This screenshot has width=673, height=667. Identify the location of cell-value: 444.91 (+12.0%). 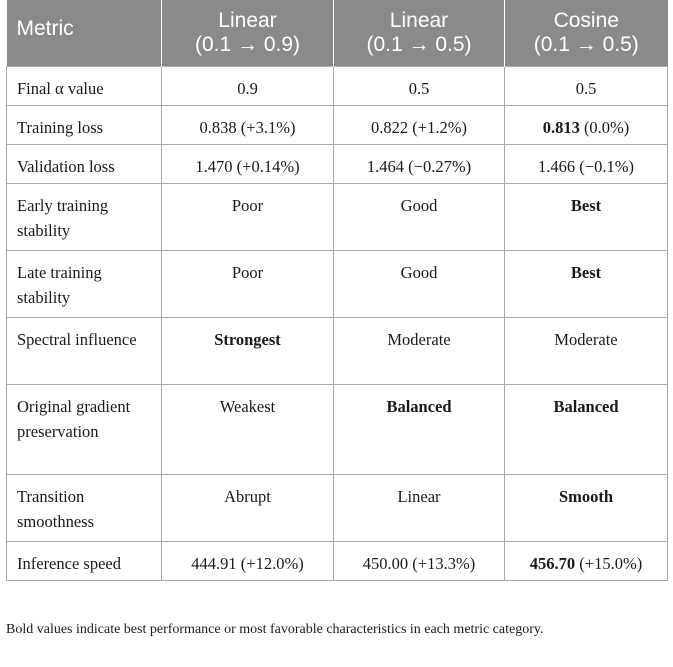
(247, 563).